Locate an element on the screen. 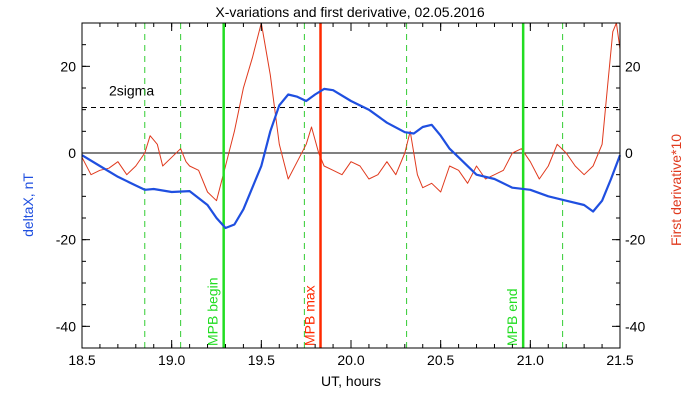  y-axis-label-left: deltaX, nT is located at coordinates (28, 205).